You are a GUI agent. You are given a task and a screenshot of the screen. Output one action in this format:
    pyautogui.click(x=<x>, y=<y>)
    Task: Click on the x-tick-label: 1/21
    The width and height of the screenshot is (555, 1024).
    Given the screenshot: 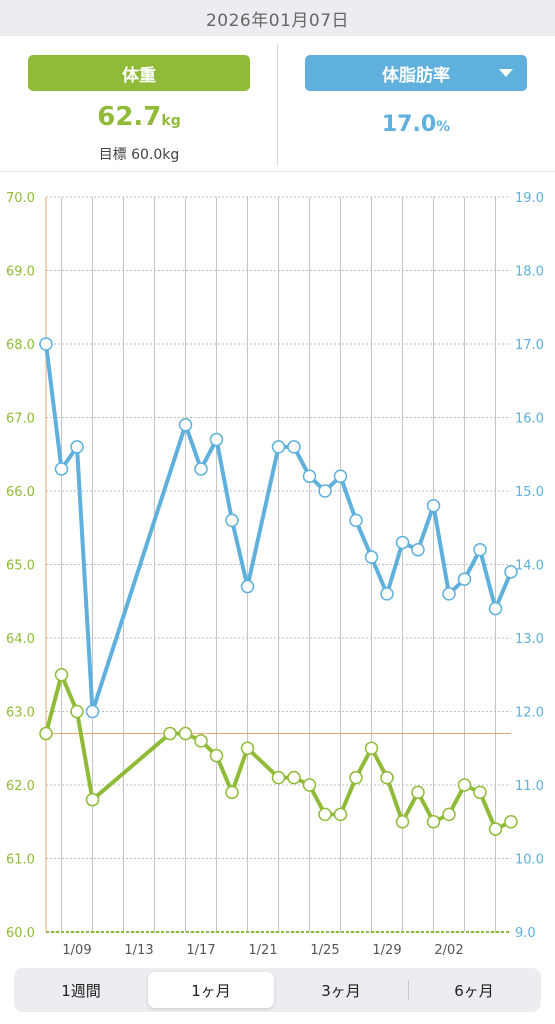 What is the action you would take?
    pyautogui.click(x=262, y=950)
    